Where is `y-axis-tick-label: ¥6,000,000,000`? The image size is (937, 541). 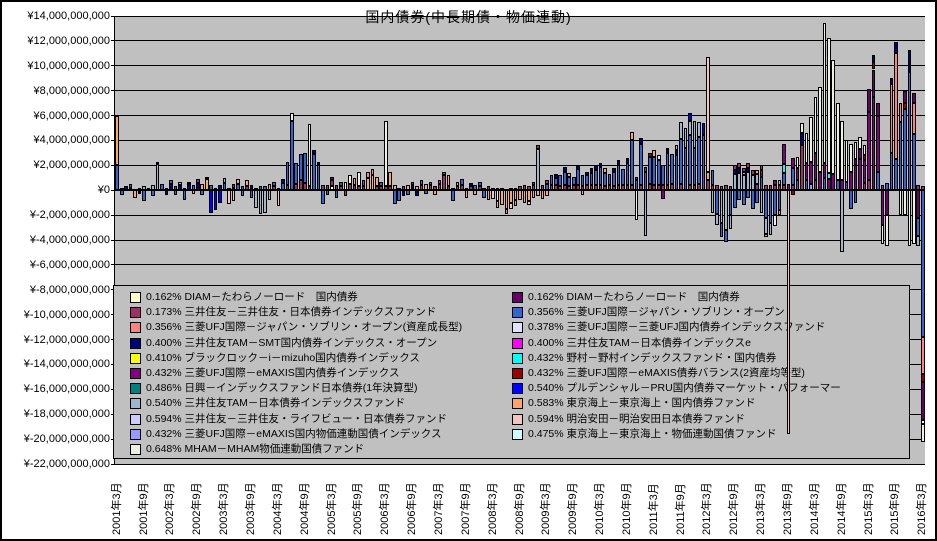
y-axis-tick-label: ¥6,000,000,000 is located at coordinates (71, 115).